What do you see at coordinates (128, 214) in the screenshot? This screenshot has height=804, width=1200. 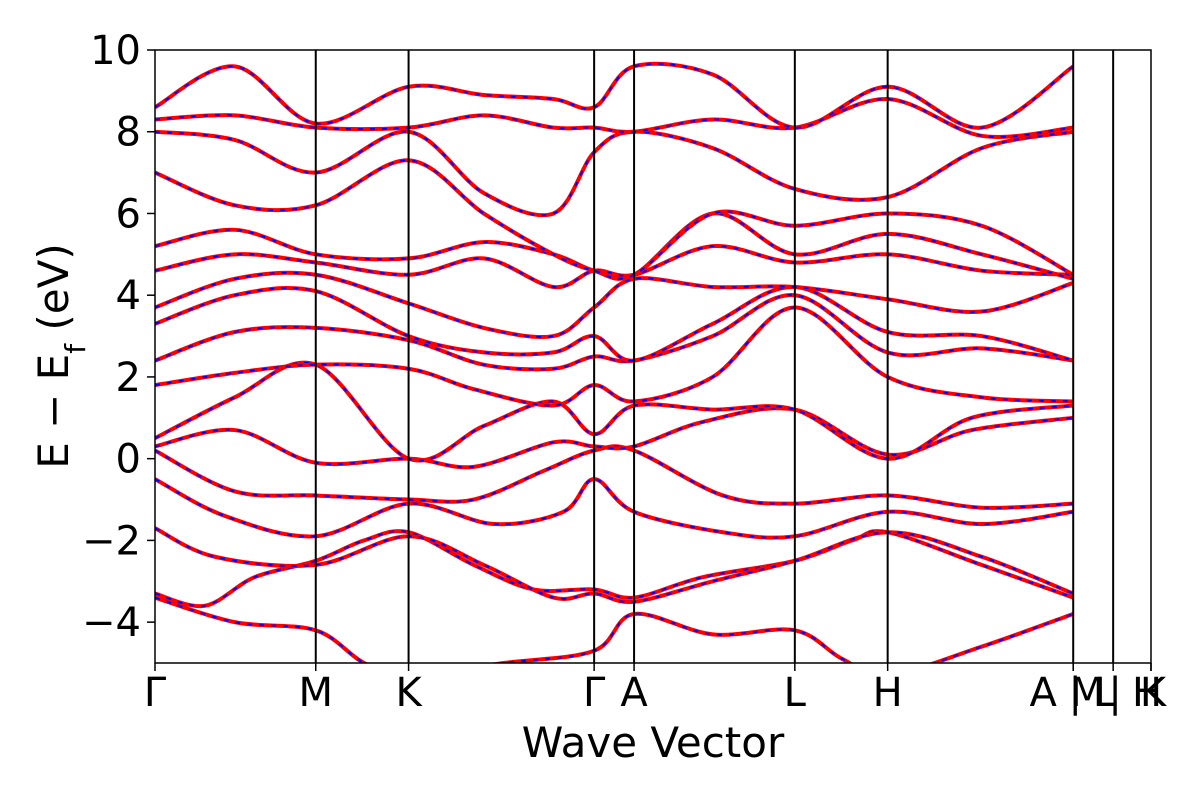 I see `y-tick-label: 6` at bounding box center [128, 214].